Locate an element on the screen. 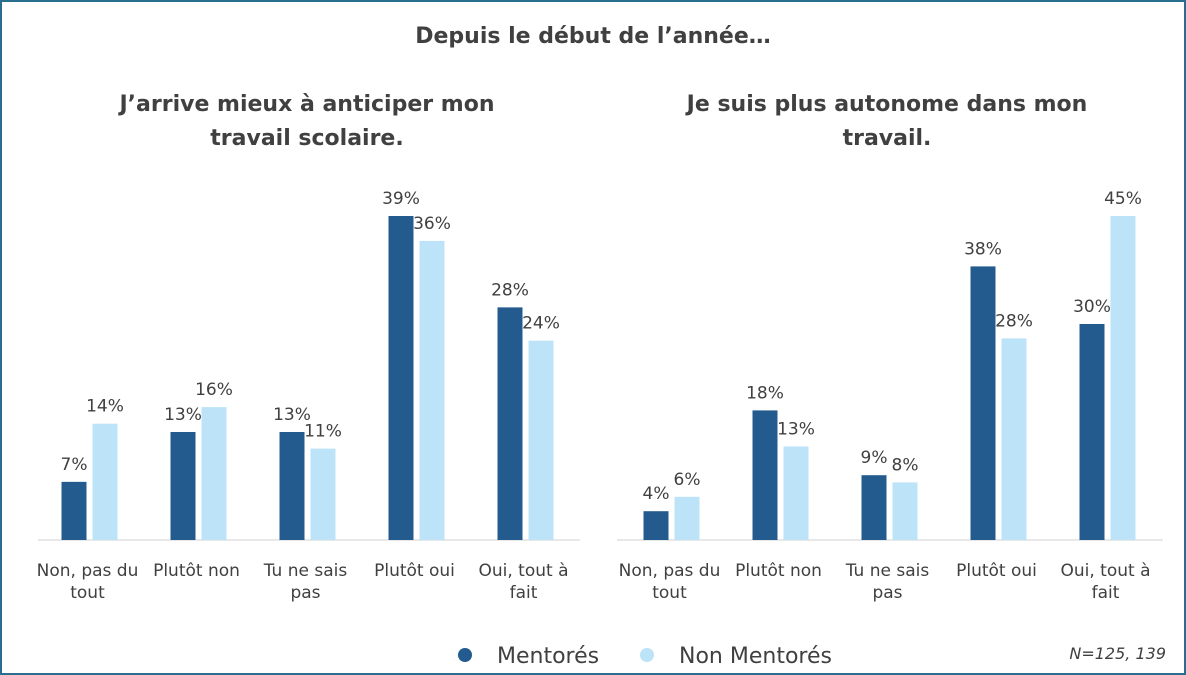 The height and width of the screenshot is (675, 1186). data-label: 11% is located at coordinates (323, 432).